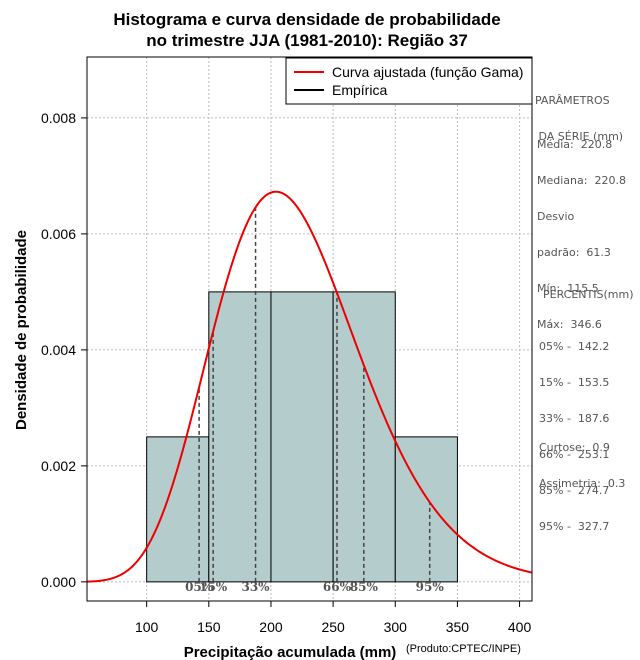  I want to click on percentile-marker-label: 33%, so click(255, 587).